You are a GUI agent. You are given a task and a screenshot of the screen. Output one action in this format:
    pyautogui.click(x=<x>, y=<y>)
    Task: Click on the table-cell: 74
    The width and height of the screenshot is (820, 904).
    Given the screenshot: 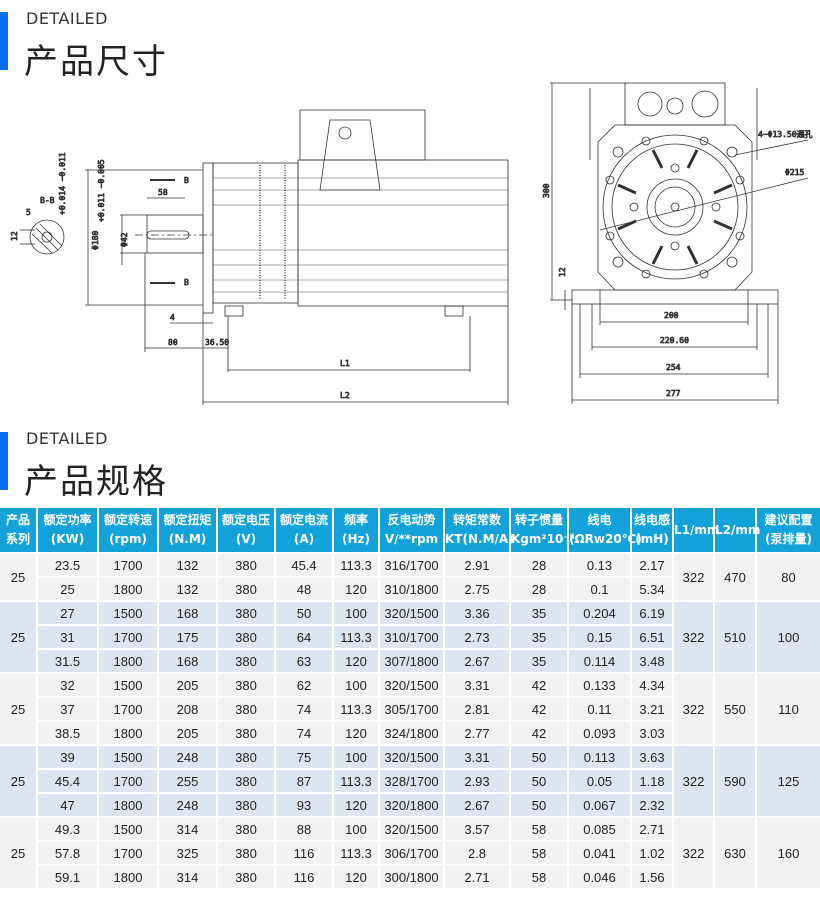 What is the action you would take?
    pyautogui.click(x=304, y=733)
    